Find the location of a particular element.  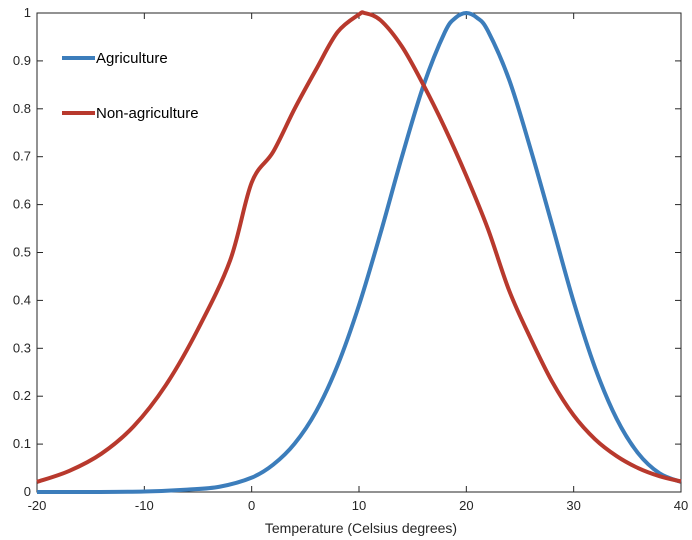

y-tick-label: 0.2 is located at coordinates (22, 395).